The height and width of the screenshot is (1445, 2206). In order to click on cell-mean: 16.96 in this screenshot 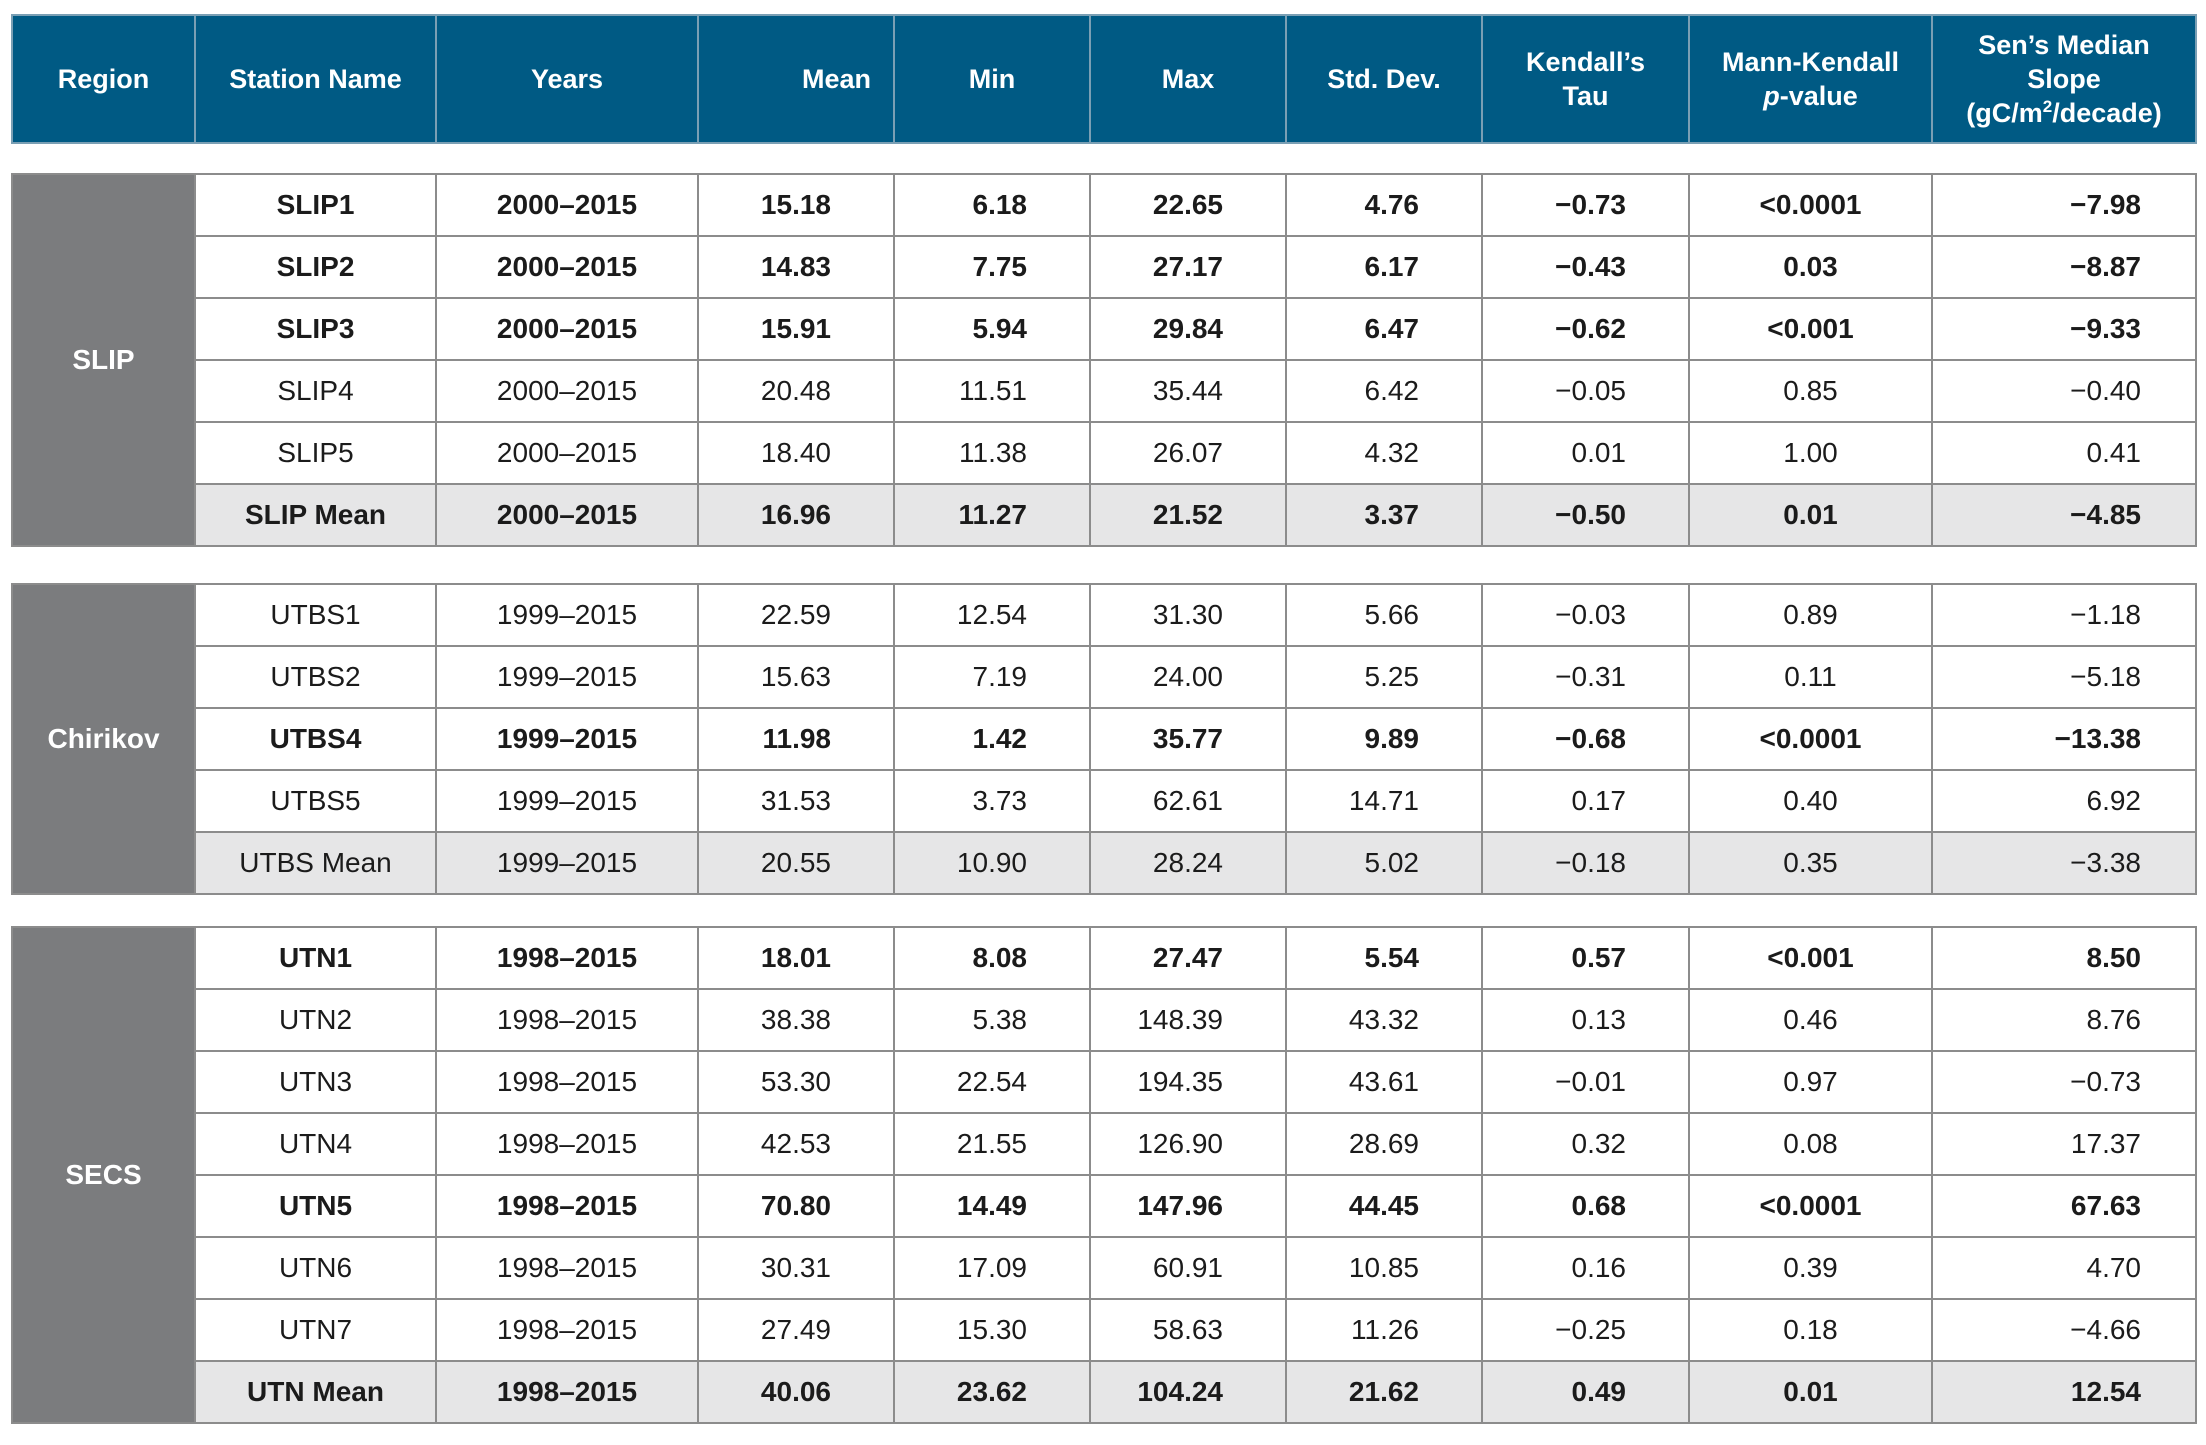, I will do `click(796, 515)`.